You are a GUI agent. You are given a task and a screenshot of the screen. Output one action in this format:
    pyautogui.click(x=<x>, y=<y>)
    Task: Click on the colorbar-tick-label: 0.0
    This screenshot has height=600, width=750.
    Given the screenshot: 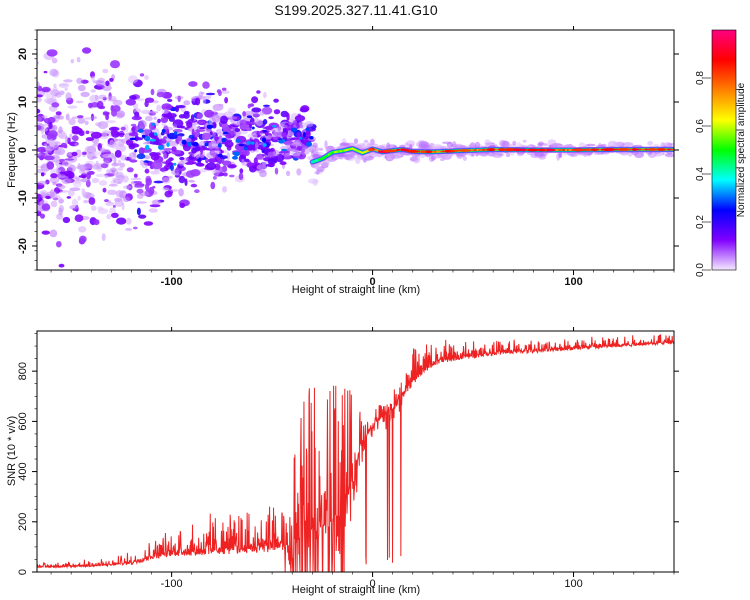 What is the action you would take?
    pyautogui.click(x=700, y=270)
    